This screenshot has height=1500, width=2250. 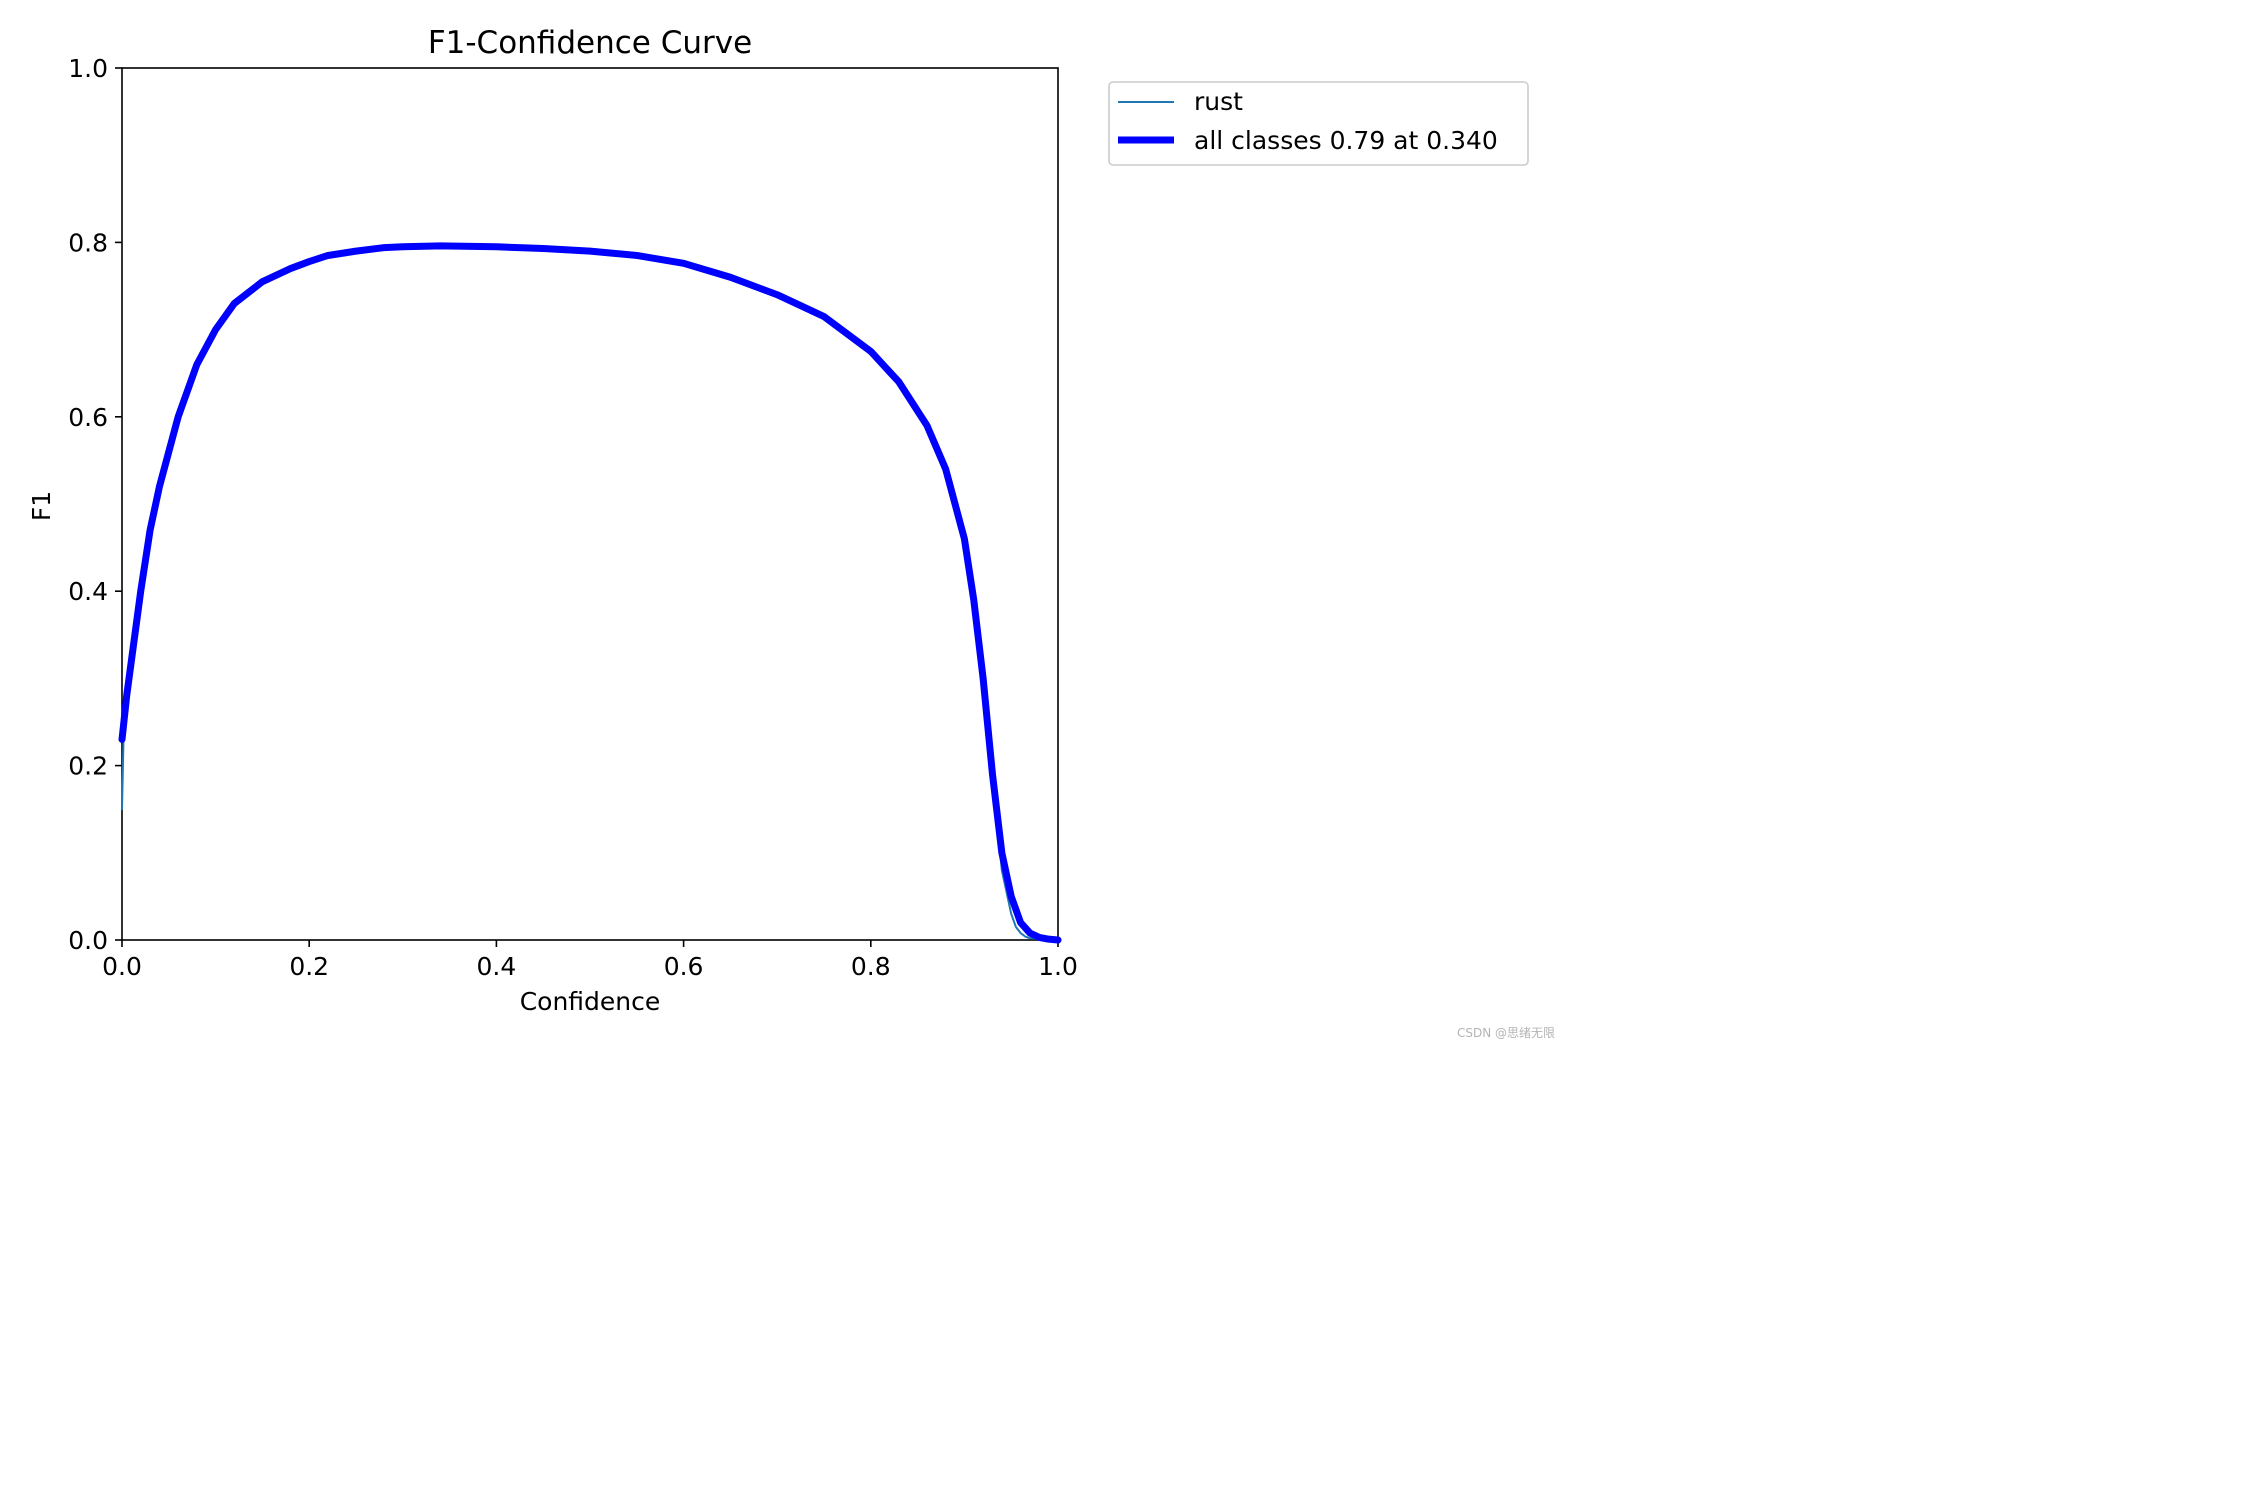 What do you see at coordinates (88, 766) in the screenshot?
I see `y-tick-label: 0.2` at bounding box center [88, 766].